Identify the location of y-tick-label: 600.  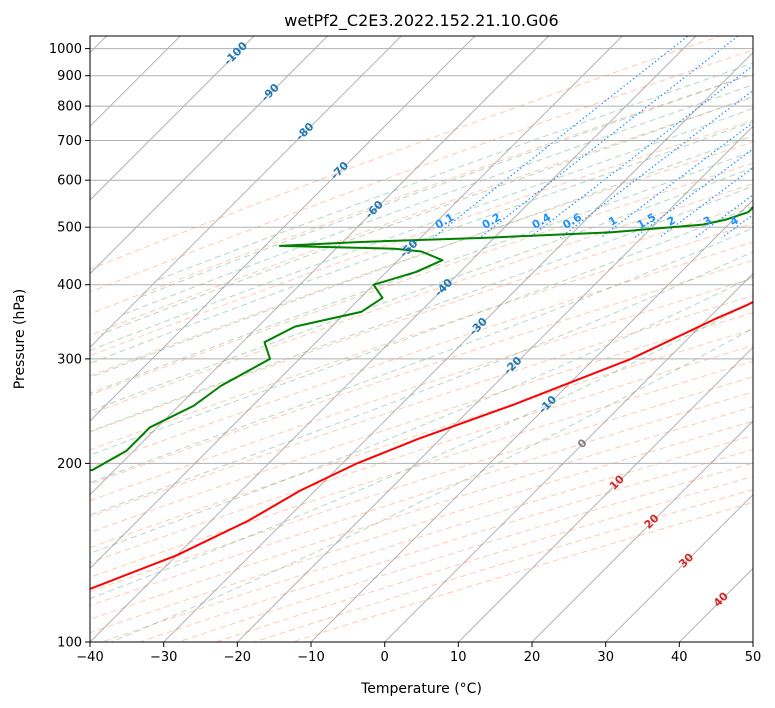
(69, 181).